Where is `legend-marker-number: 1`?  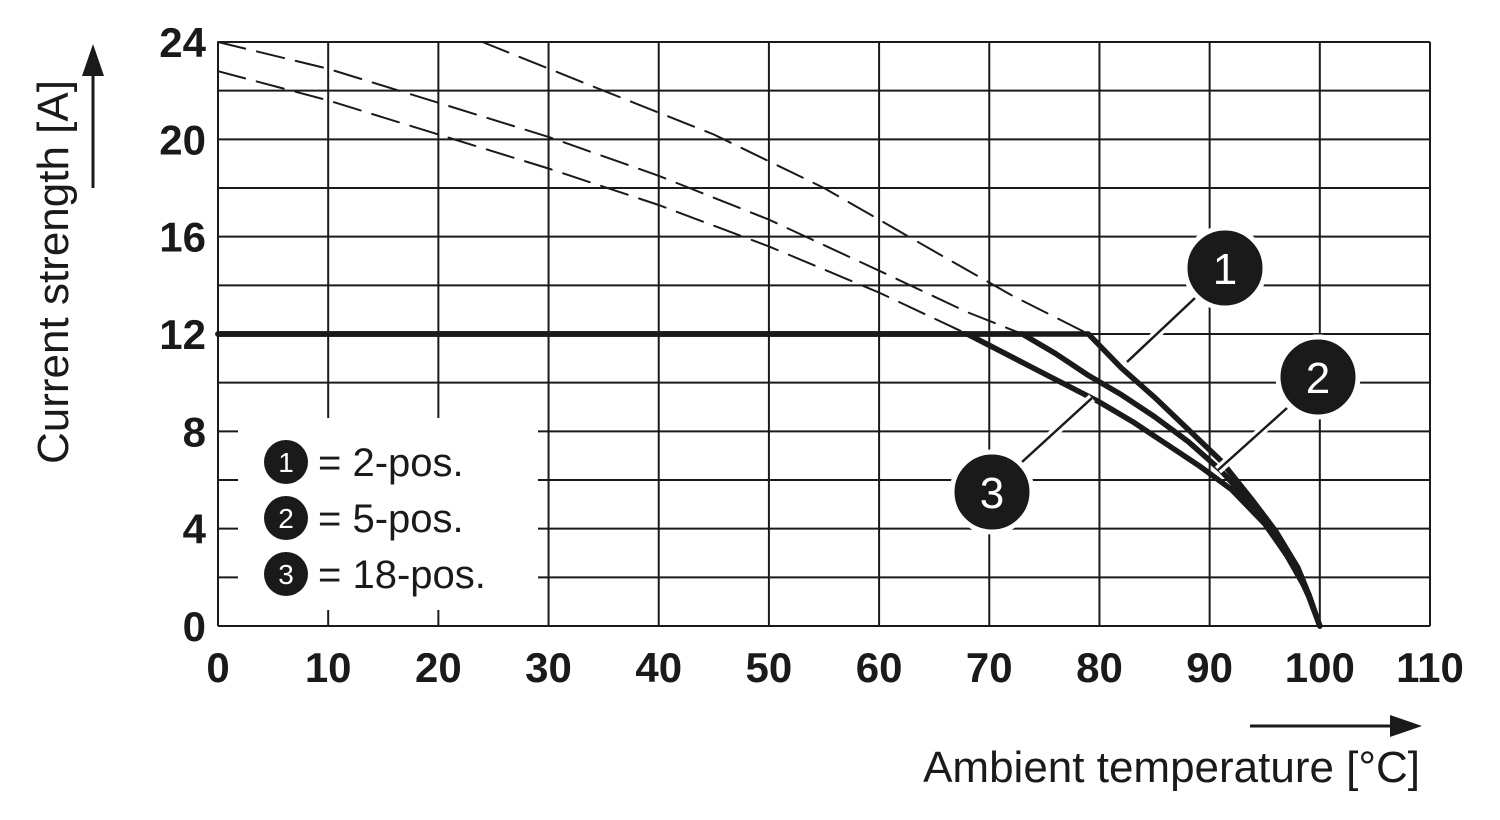 legend-marker-number: 1 is located at coordinates (286, 462).